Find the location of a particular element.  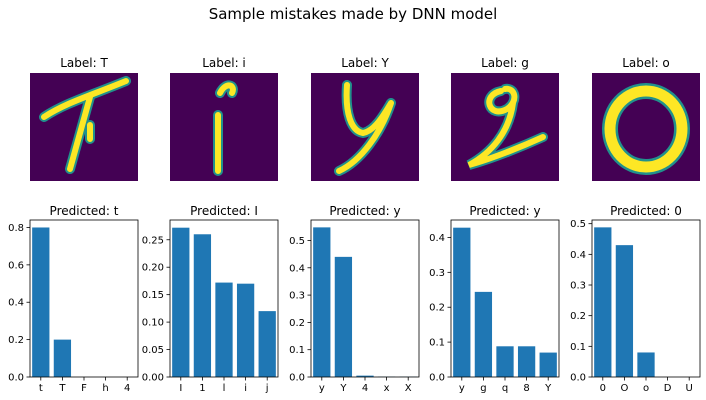

xtick-label-3-4: x is located at coordinates (387, 388).